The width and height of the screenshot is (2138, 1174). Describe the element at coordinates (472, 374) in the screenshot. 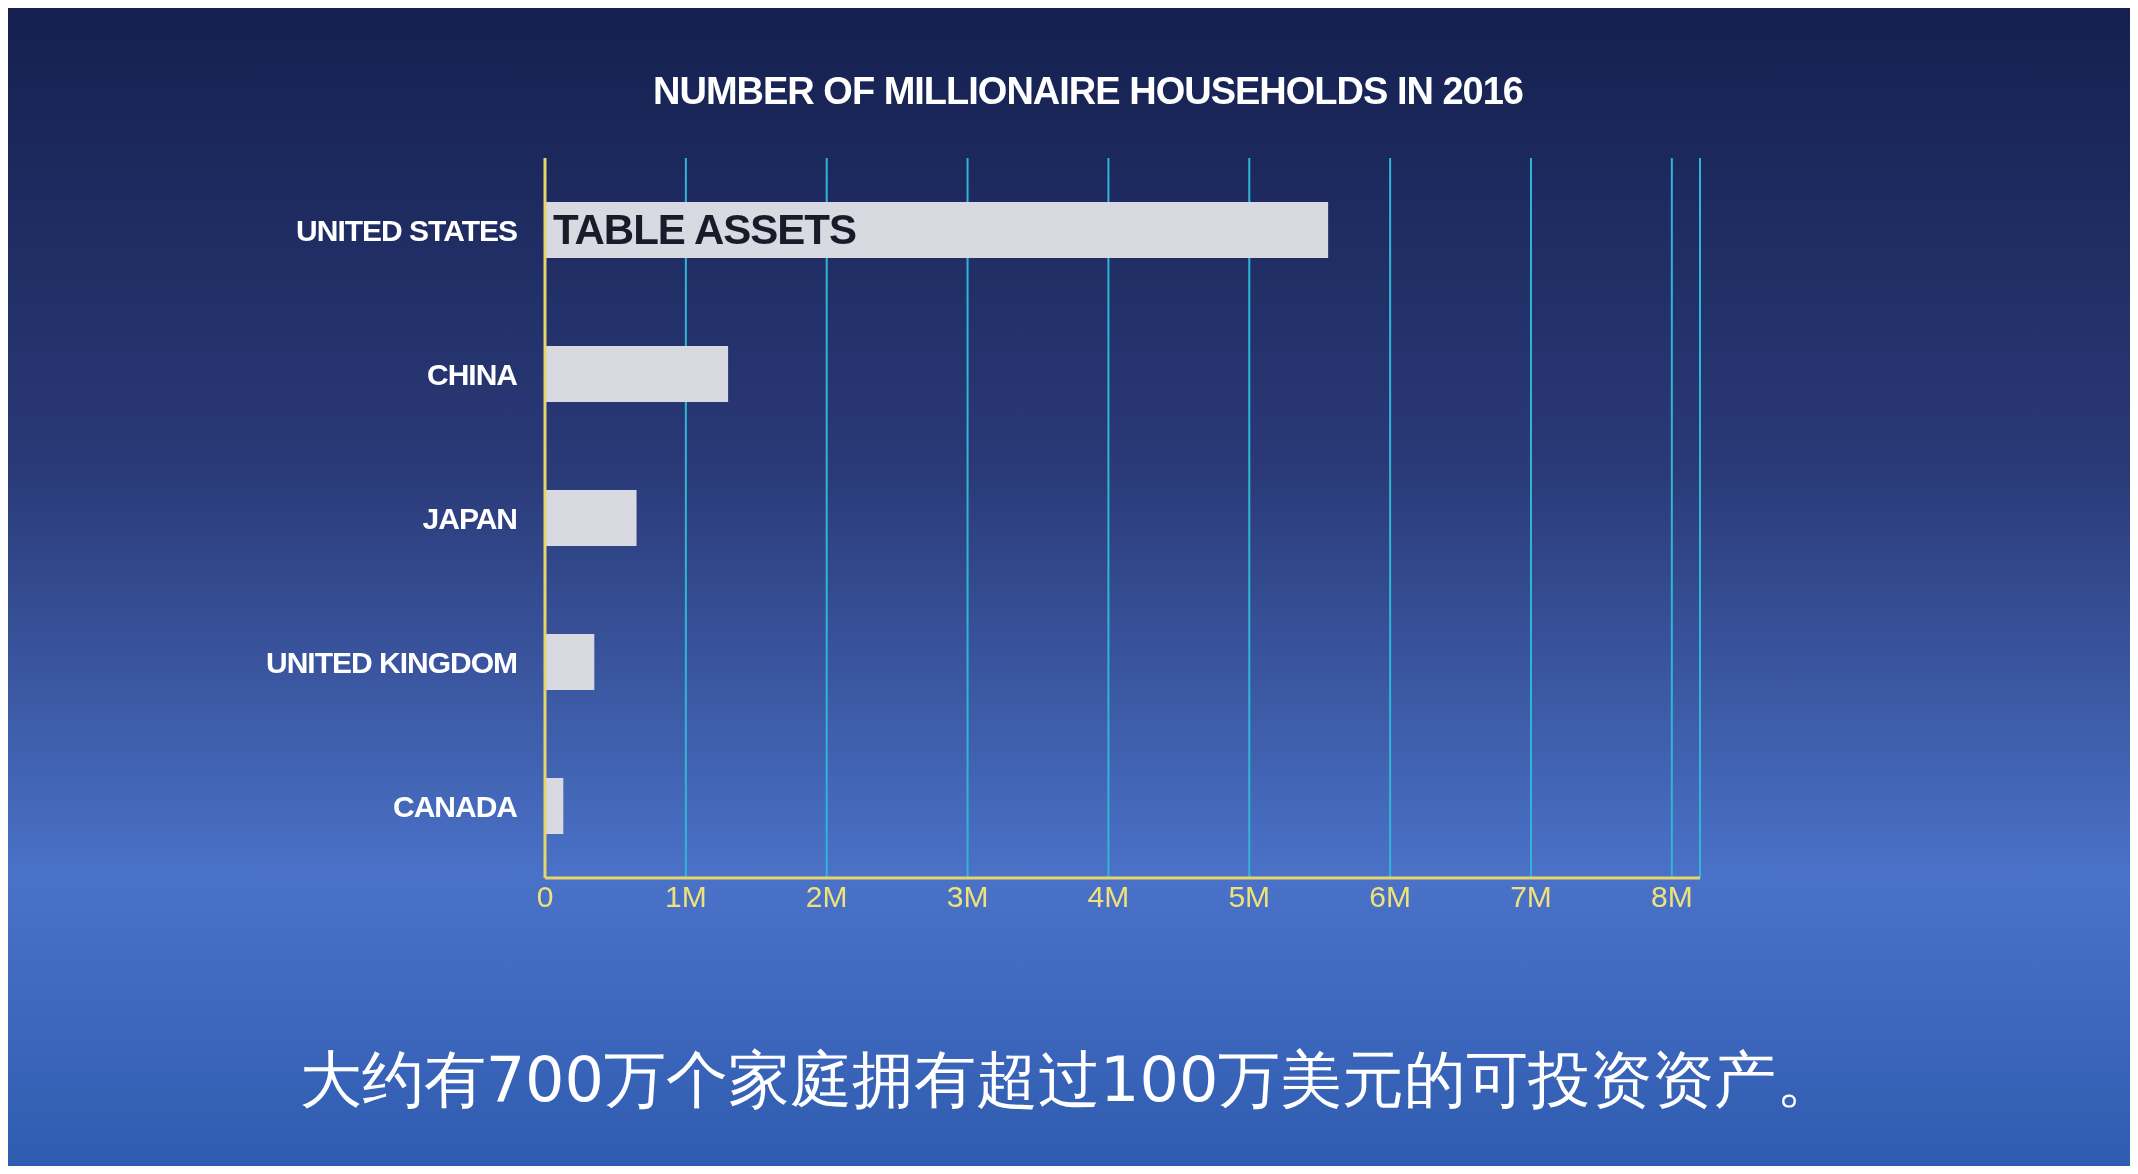

I see `y-tick-label: CHINA` at that location.